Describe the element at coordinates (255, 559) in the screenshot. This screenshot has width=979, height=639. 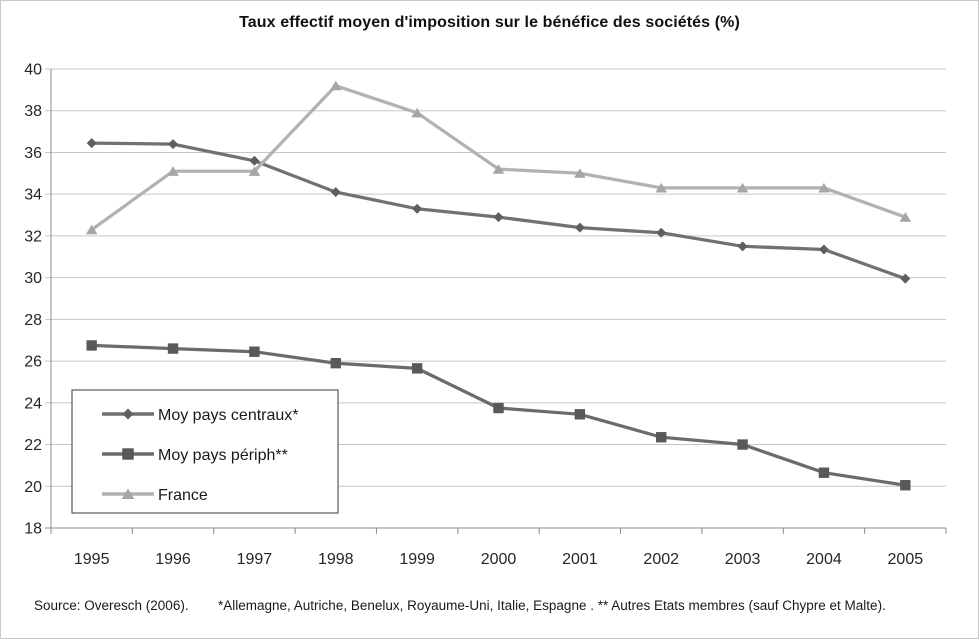
I see `x-axis-tick-label: 1997` at that location.